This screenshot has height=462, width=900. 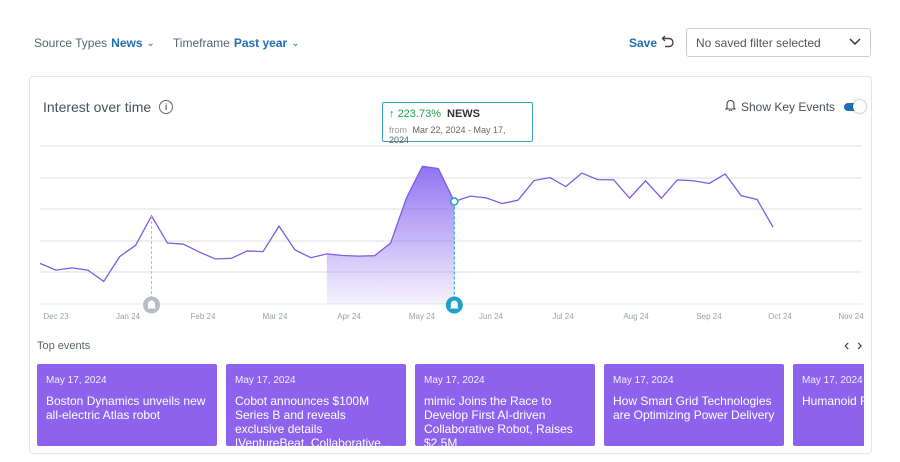 I want to click on x-tick-label: May 24, so click(x=422, y=316).